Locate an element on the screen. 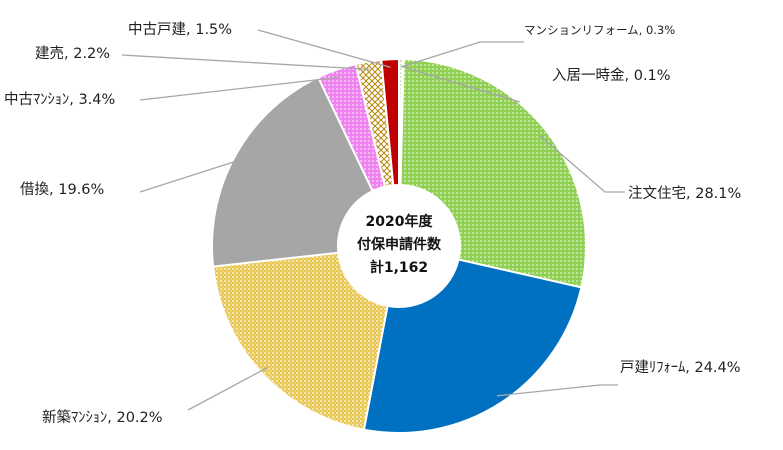 Image resolution: width=783 pixels, height=450 pixels. slice-label-7: 中古ﾏﾝｼｮﾝ, 3.4% is located at coordinates (59, 99).